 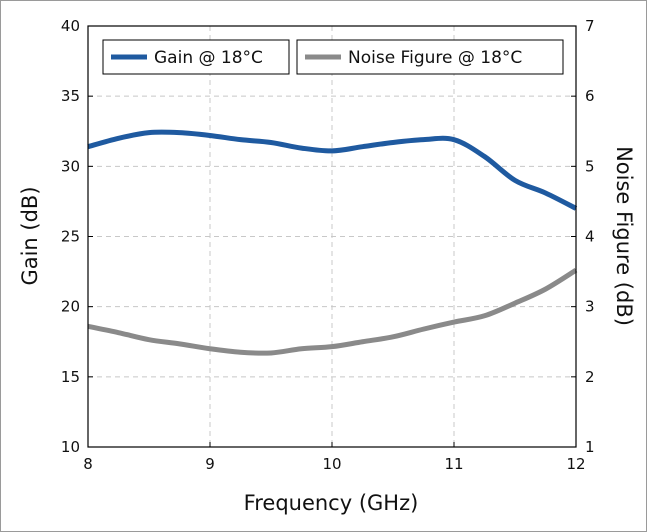 What do you see at coordinates (590, 377) in the screenshot?
I see `y2-tick-label: 2` at bounding box center [590, 377].